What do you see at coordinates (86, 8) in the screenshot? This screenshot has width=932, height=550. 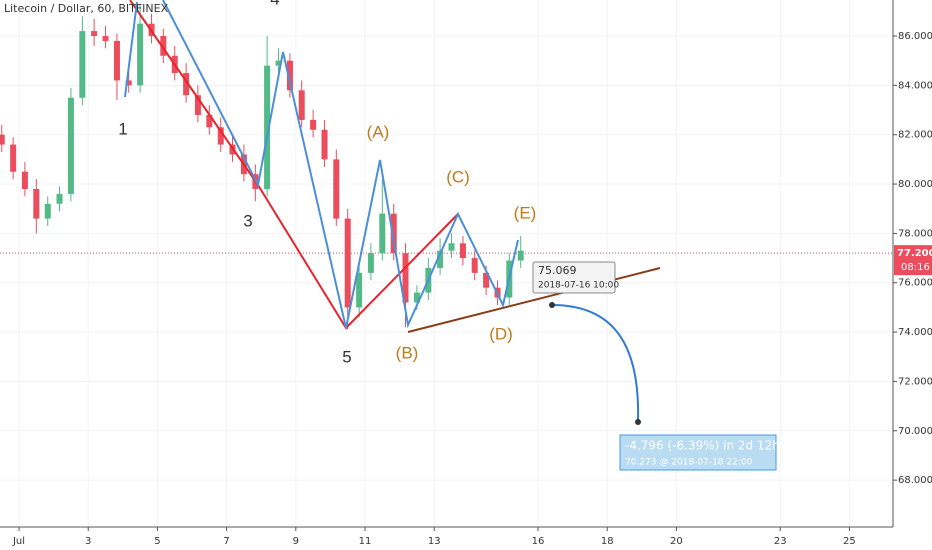 I see `chart-title: Litecoin / Dollar, 60, BITFINEX` at bounding box center [86, 8].